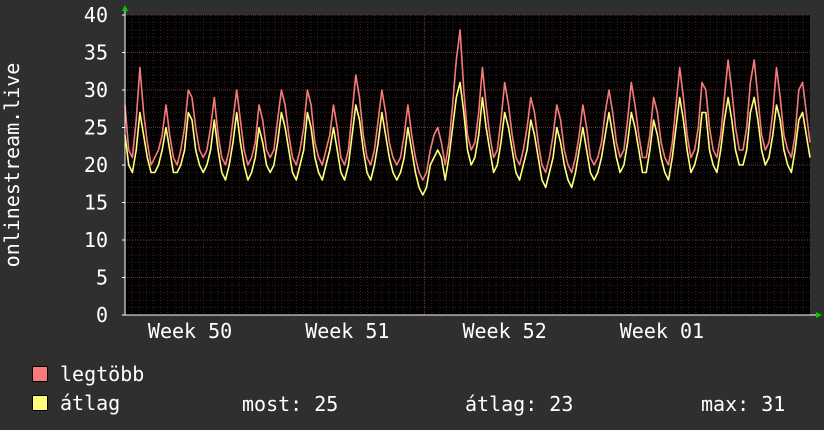 The height and width of the screenshot is (430, 824). I want to click on x-tick-label: Week 01, so click(662, 331).